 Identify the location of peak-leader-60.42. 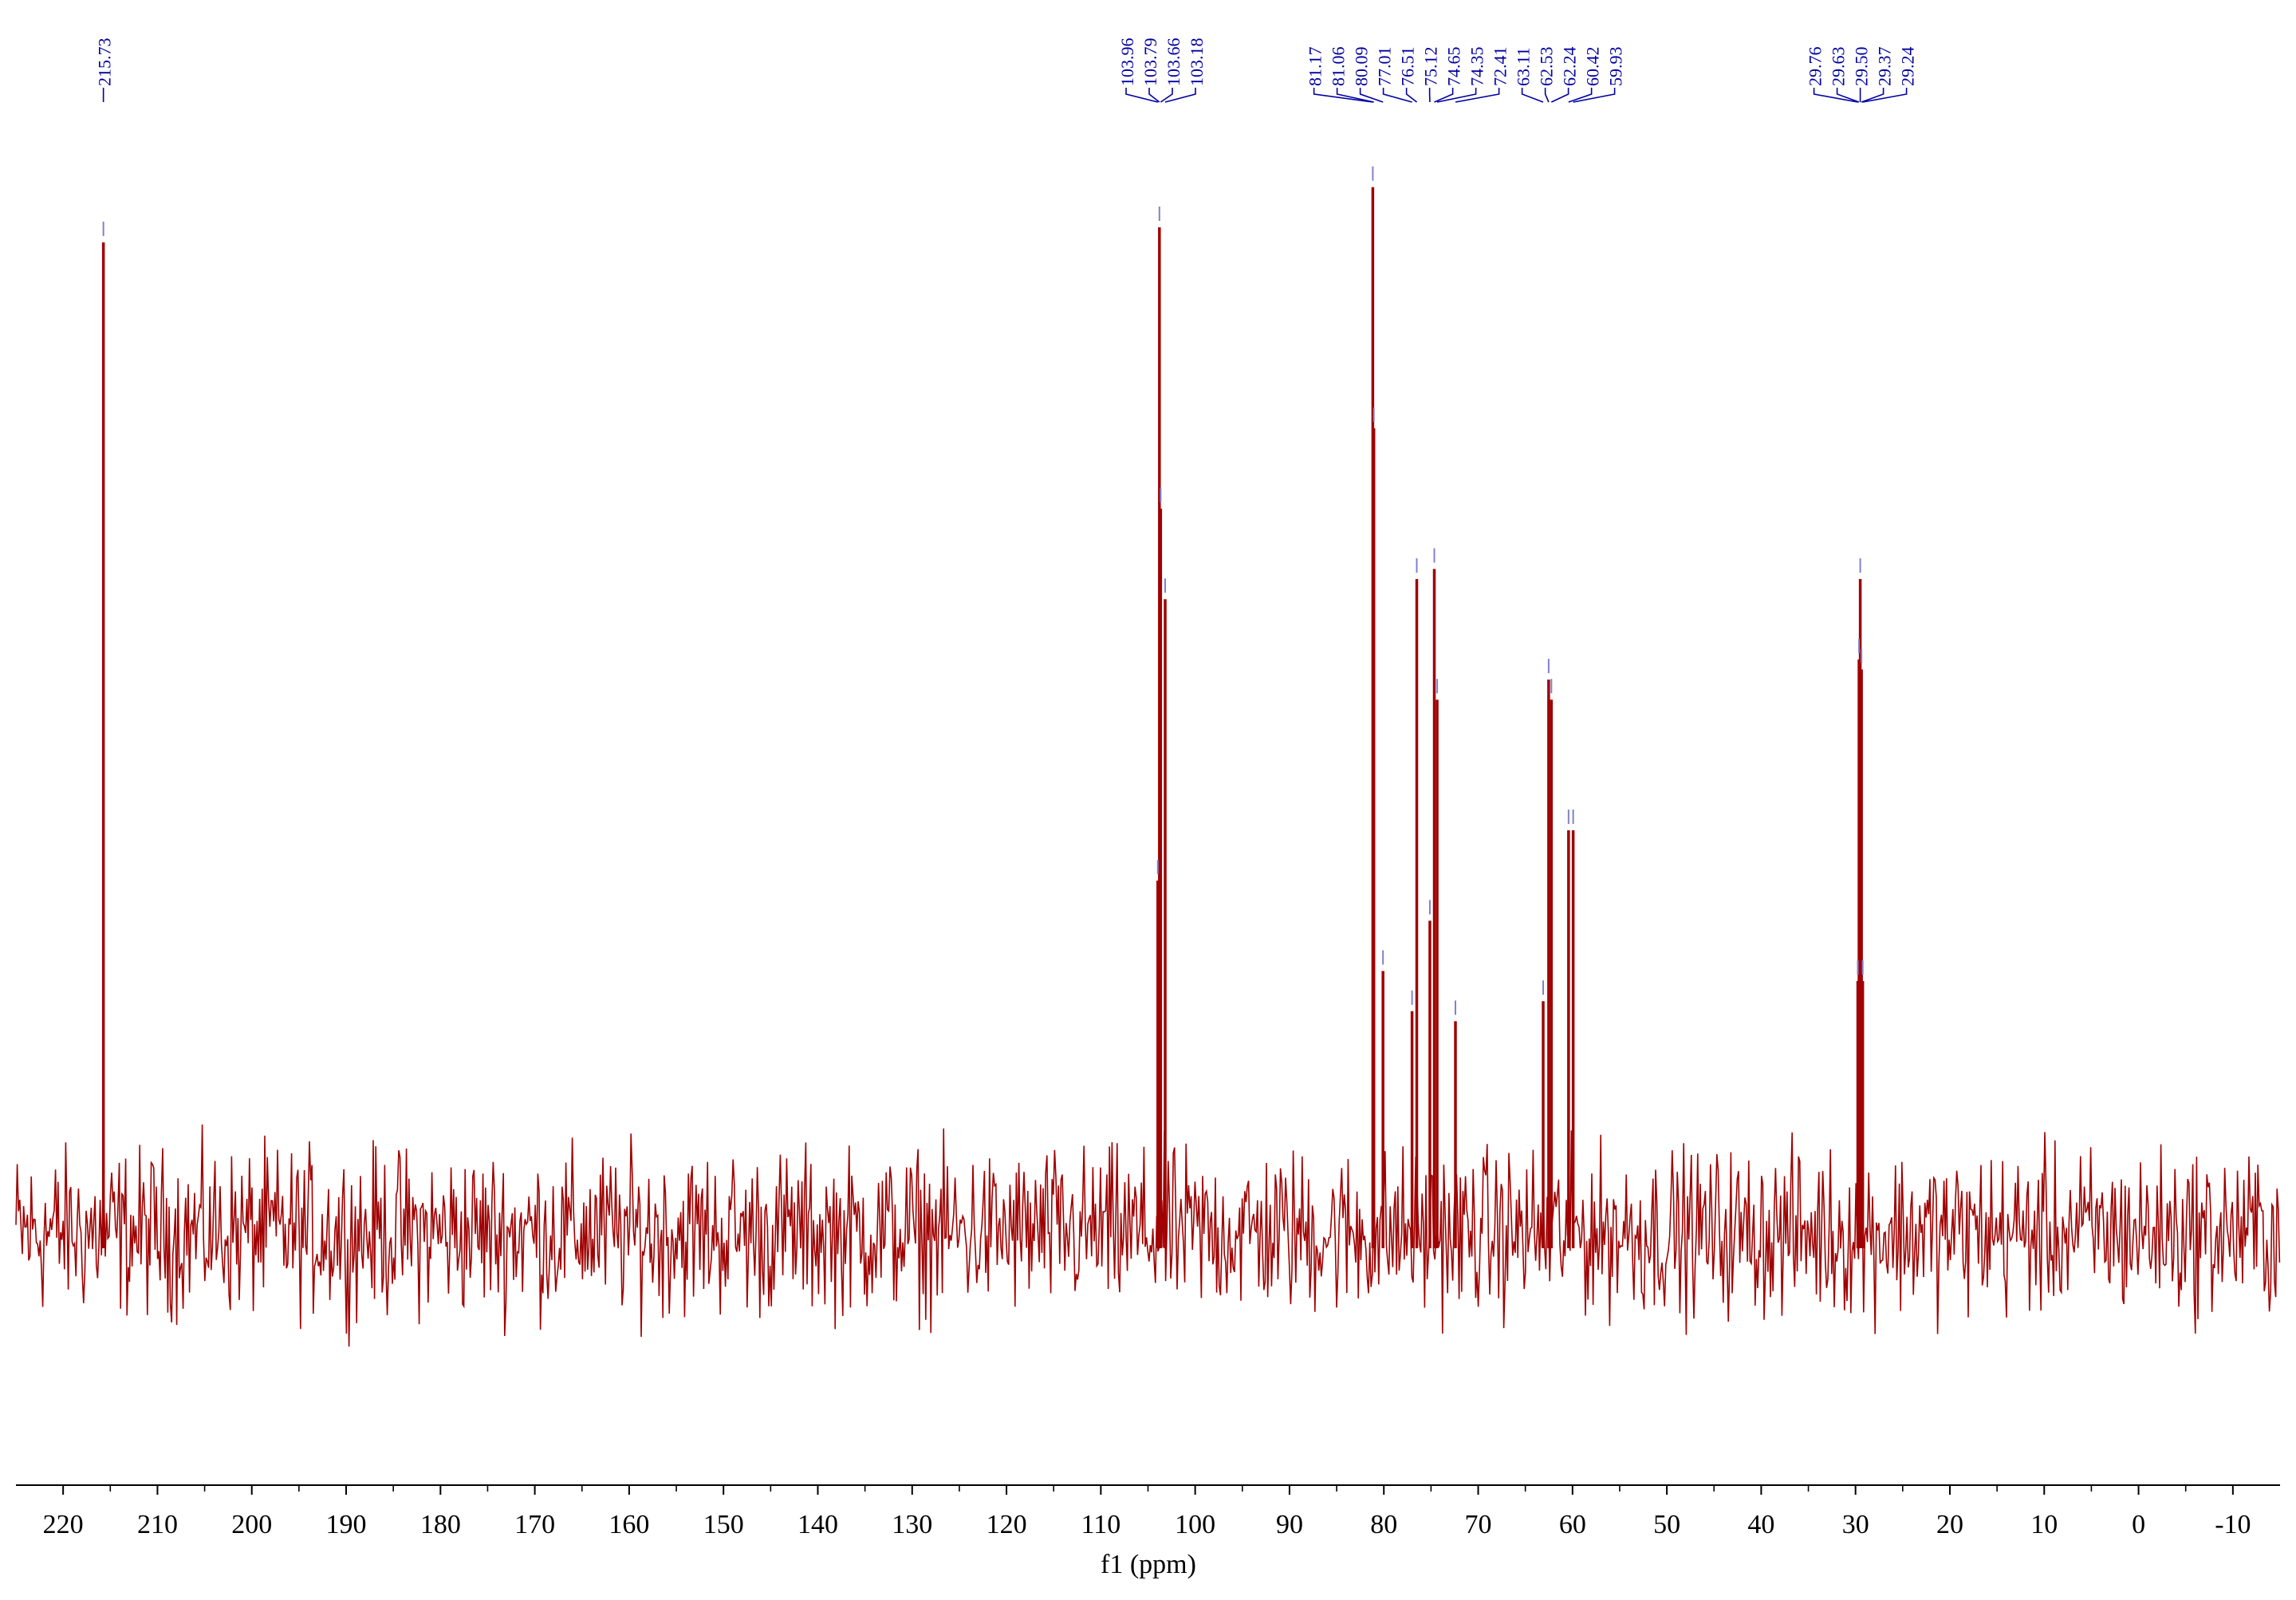
(1581, 95).